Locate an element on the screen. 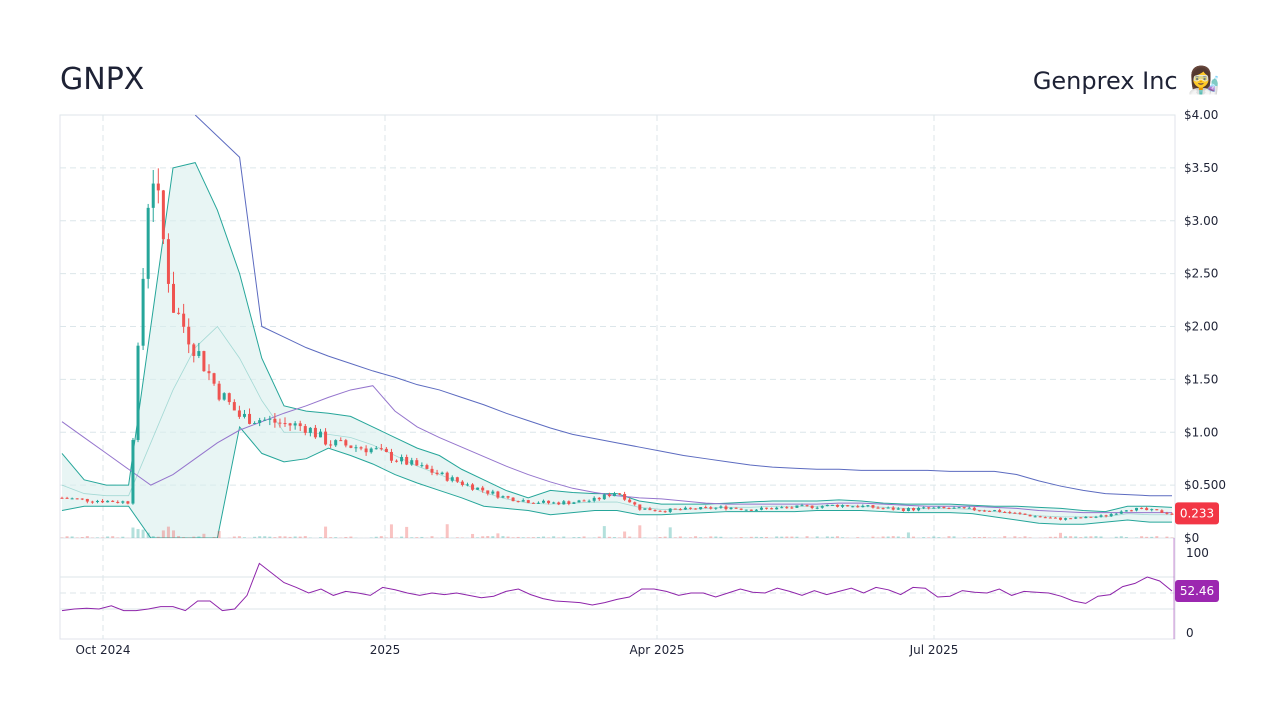 The height and width of the screenshot is (720, 1280). rsi-tick-label: 100 is located at coordinates (1197, 553).